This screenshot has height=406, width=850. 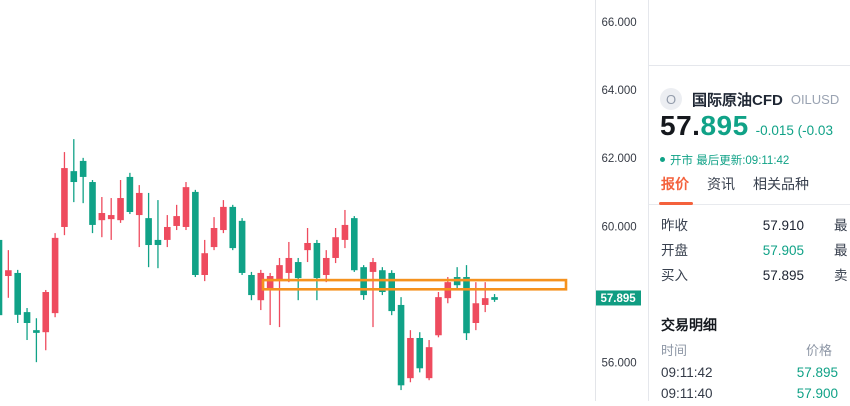 I want to click on tabs-divider, so click(x=749, y=204).